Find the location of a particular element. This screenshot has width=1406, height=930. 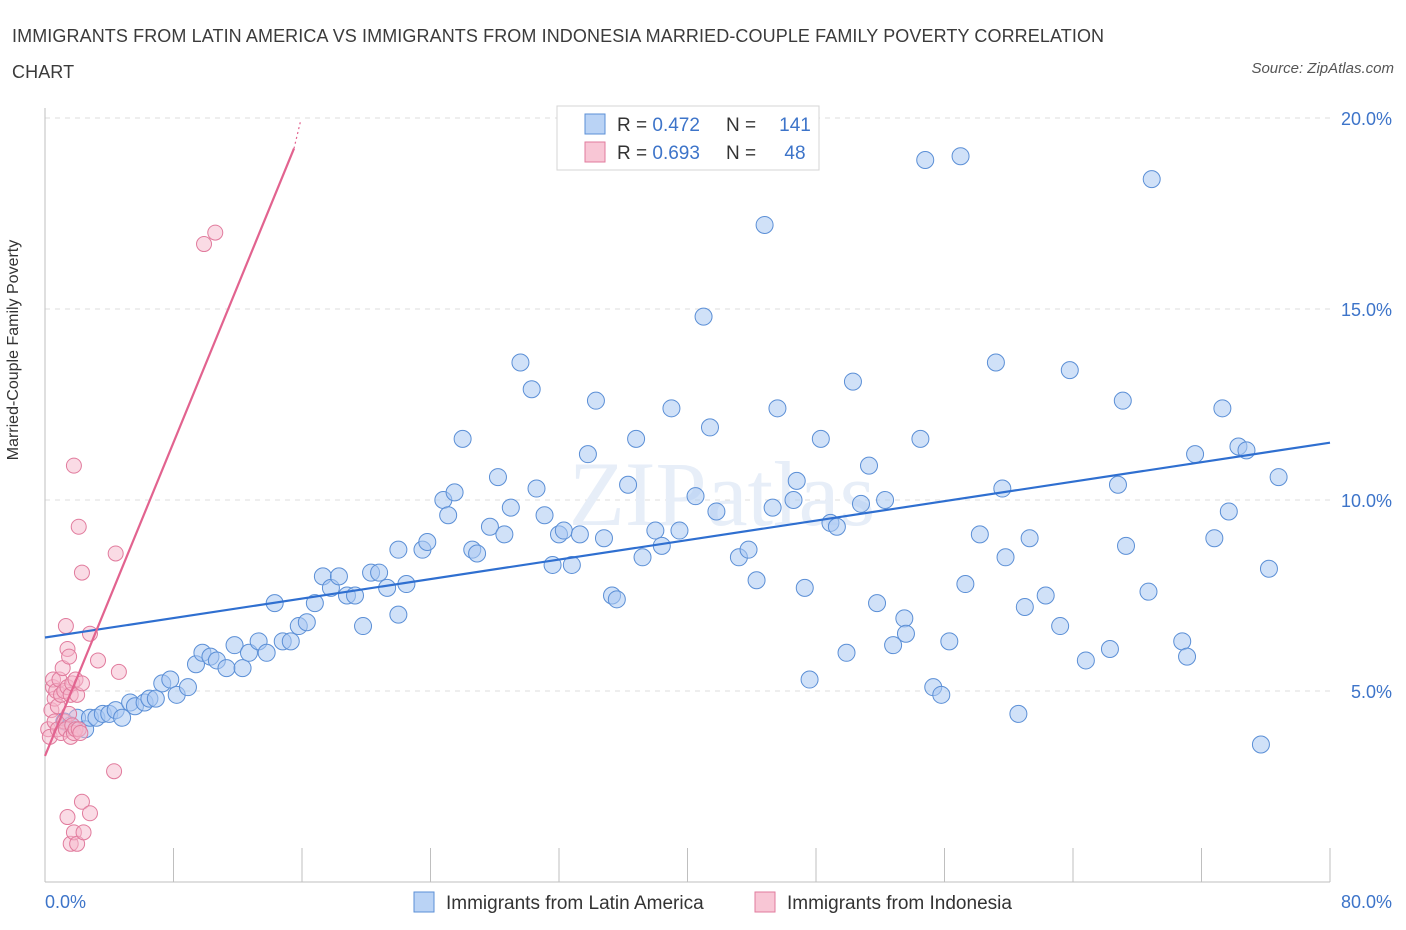

legend-row-text: R = 0.472 is located at coordinates (658, 125).